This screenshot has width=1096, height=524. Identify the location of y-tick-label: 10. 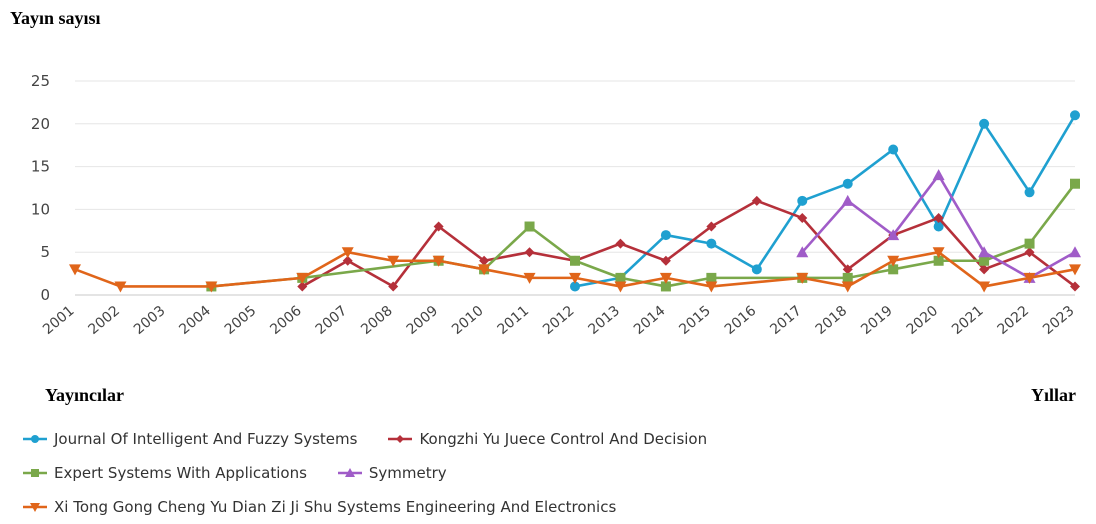
(40, 209).